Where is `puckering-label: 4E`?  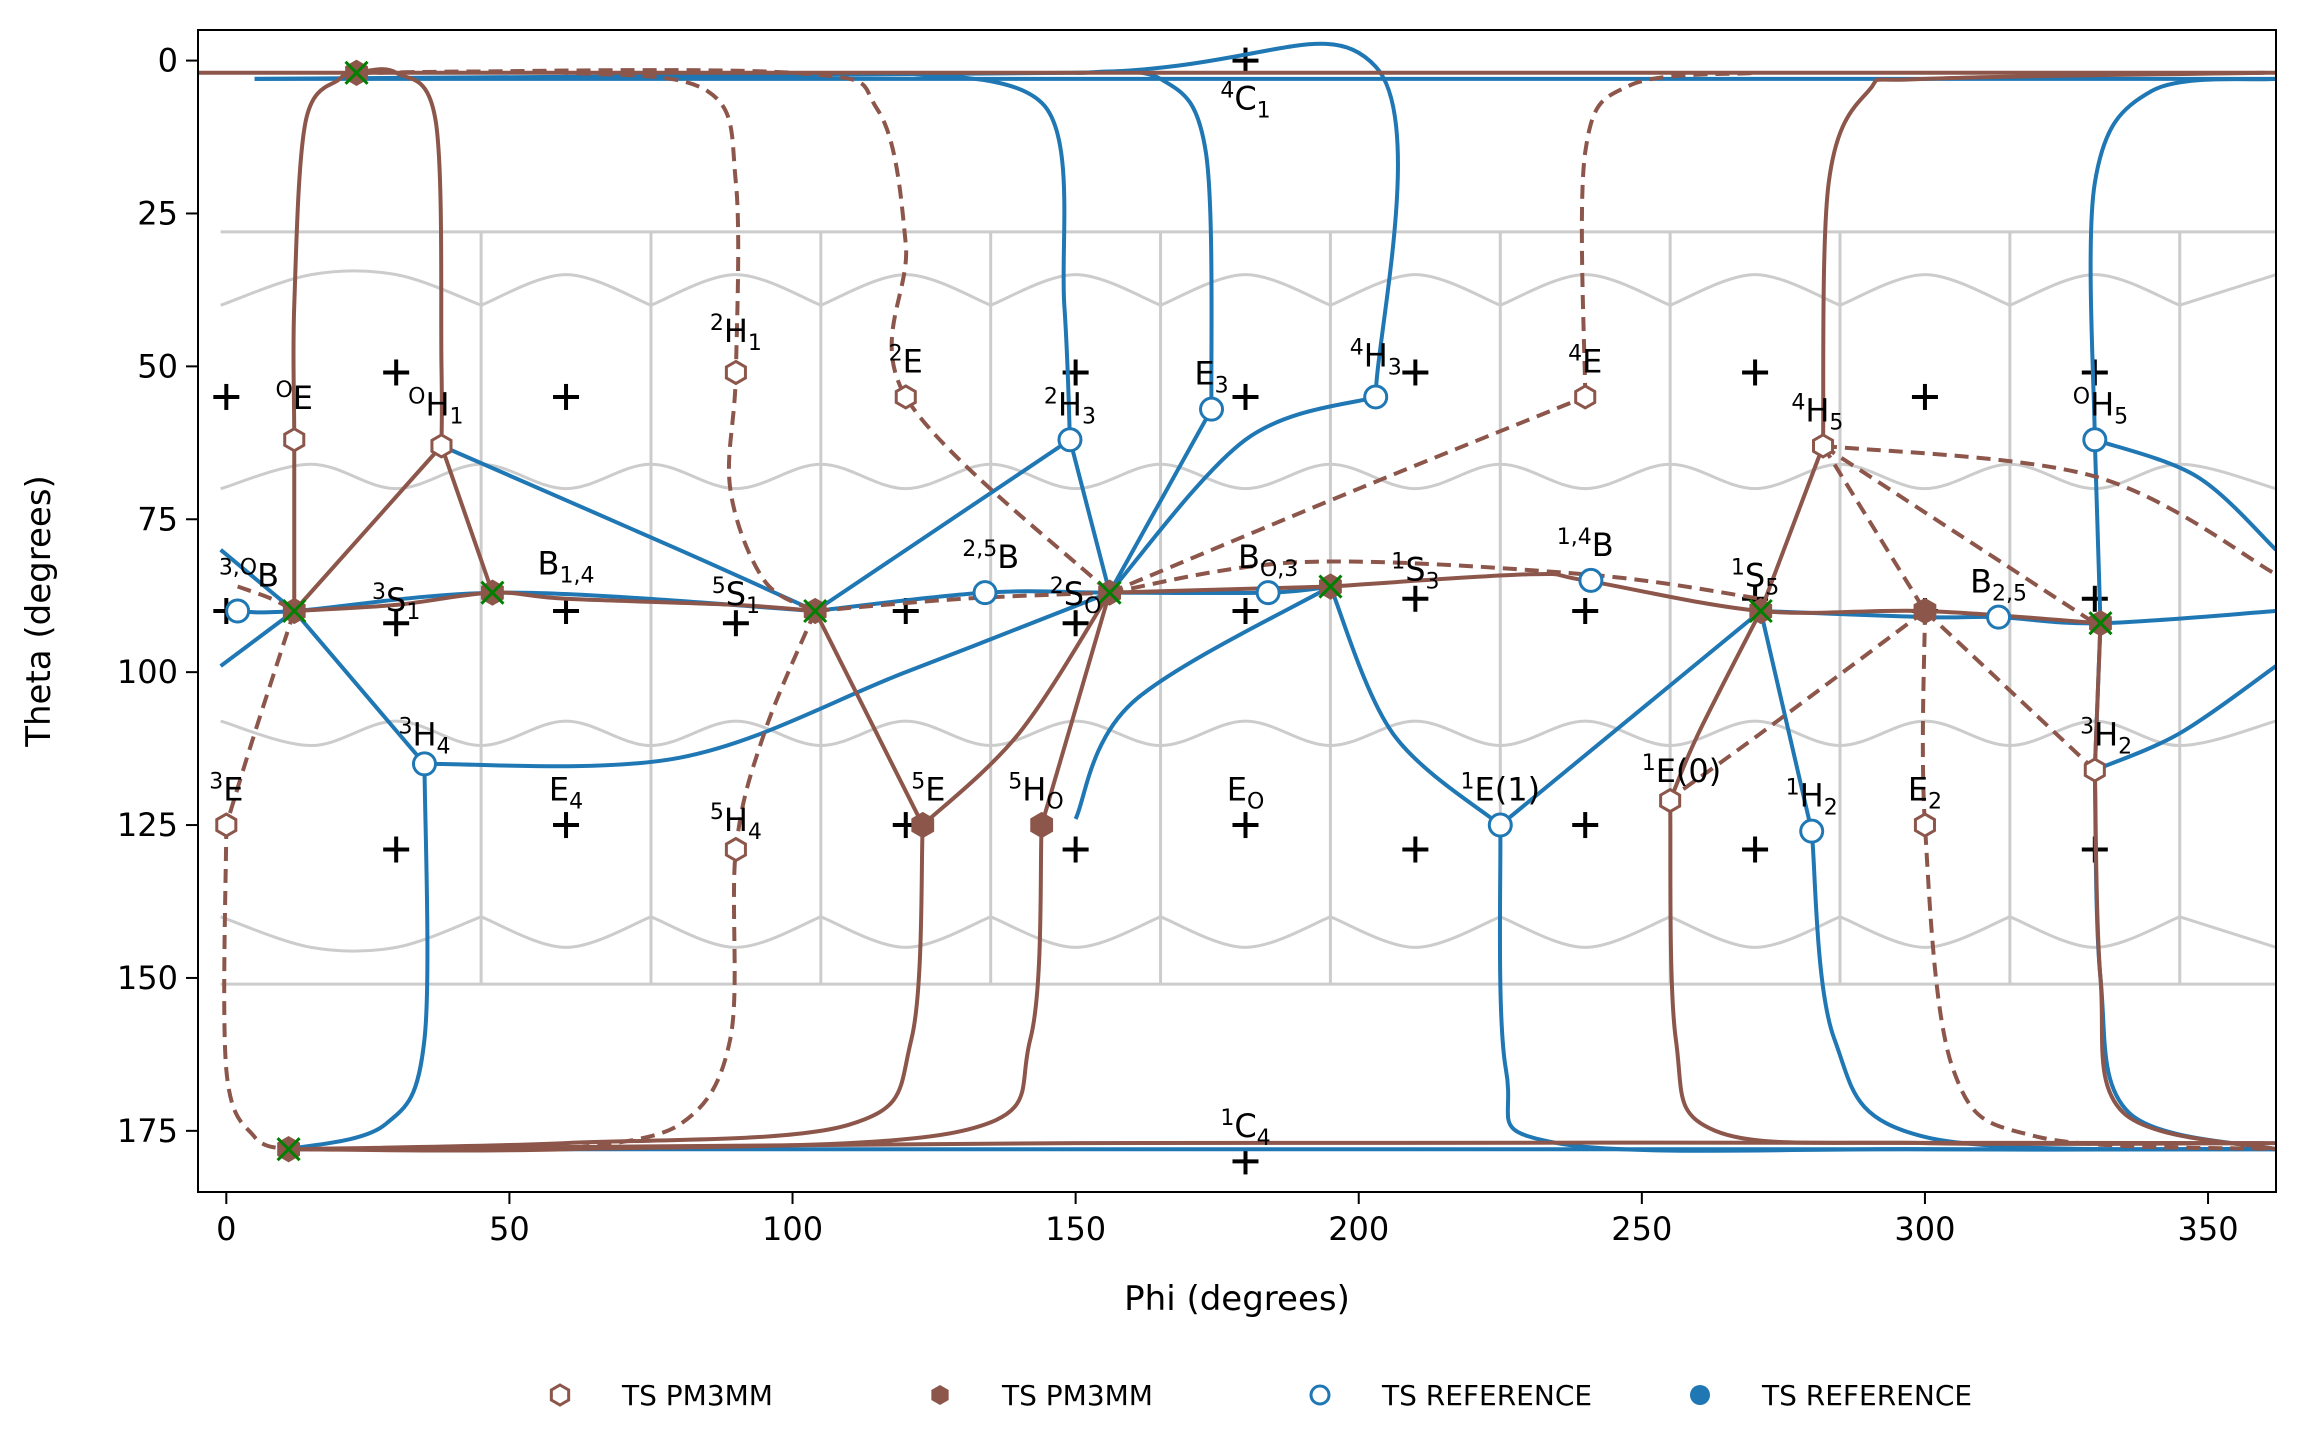
puckering-label: 4E is located at coordinates (1585, 360).